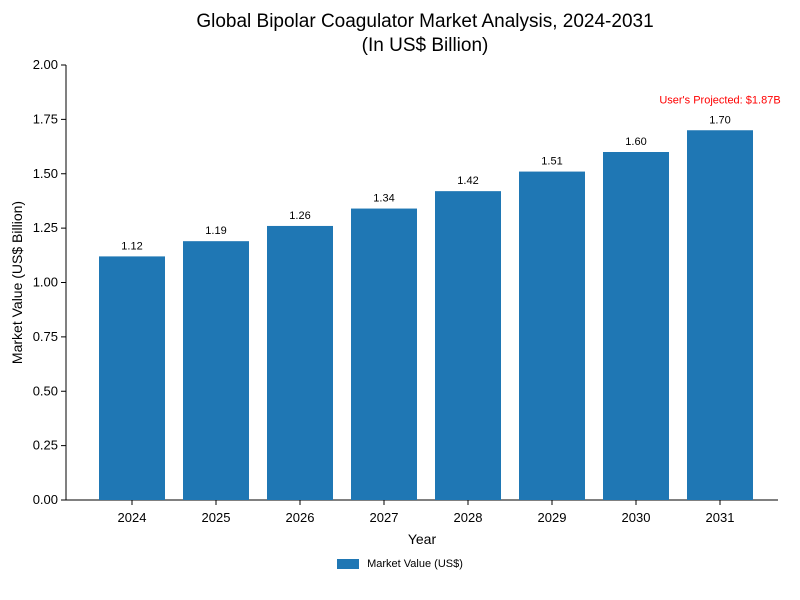 The height and width of the screenshot is (600, 800). Describe the element at coordinates (131, 246) in the screenshot. I see `data-label: 1.12` at that location.